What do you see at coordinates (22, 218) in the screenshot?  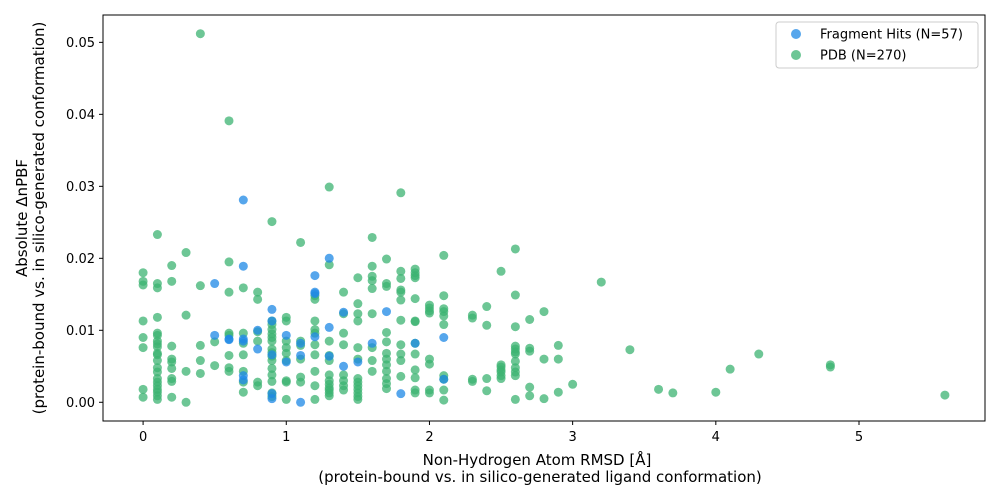 I see `y-axis-label-line1: Absolute ΔnPBF` at bounding box center [22, 218].